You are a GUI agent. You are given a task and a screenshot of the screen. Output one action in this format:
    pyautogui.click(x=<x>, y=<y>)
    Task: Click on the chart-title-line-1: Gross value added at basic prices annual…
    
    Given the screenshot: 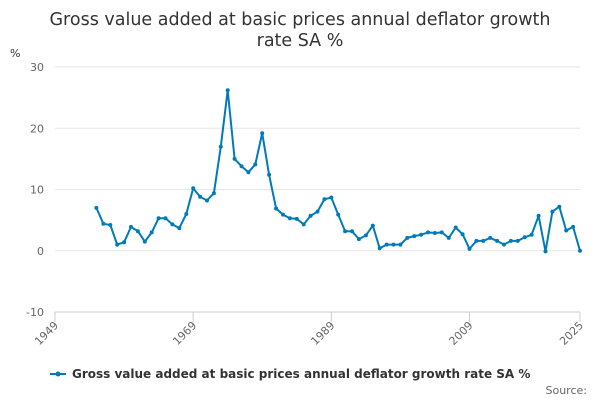 What is the action you would take?
    pyautogui.click(x=300, y=20)
    